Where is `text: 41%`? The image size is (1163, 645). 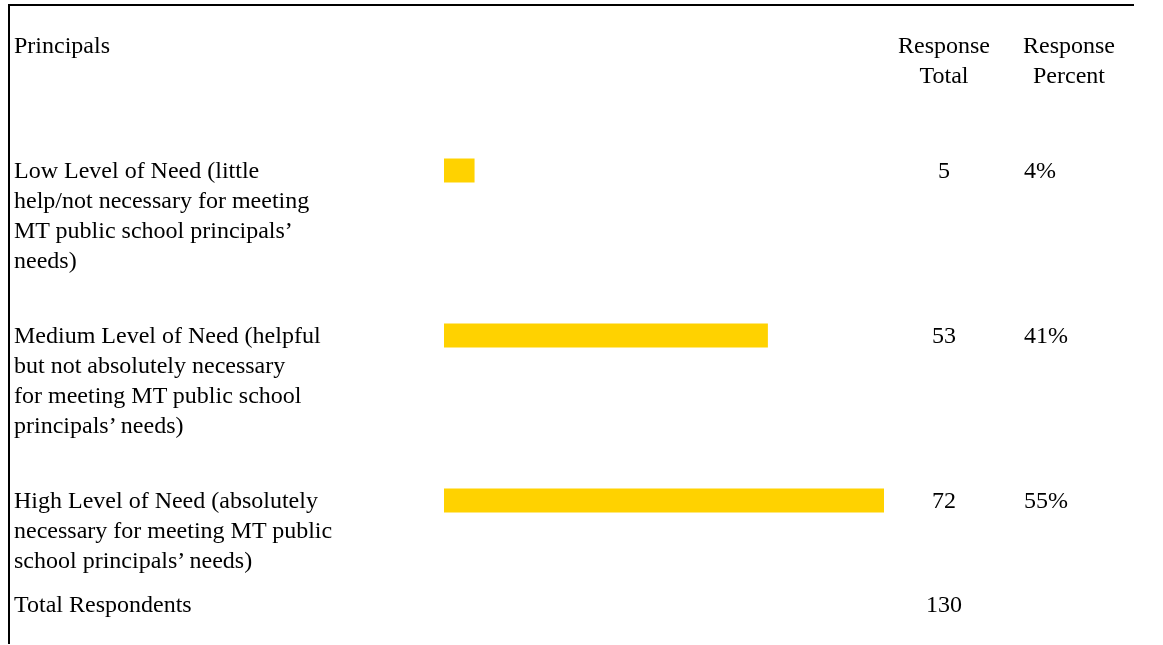 text: 41% is located at coordinates (1046, 334).